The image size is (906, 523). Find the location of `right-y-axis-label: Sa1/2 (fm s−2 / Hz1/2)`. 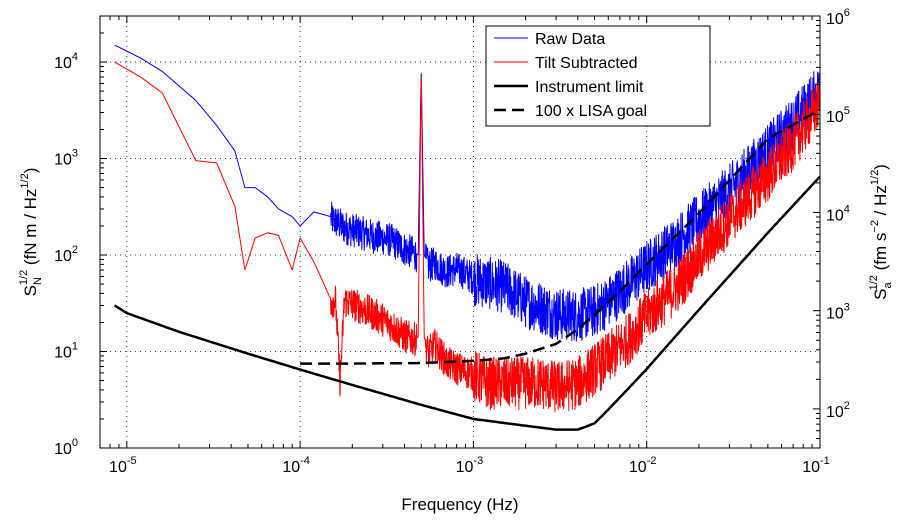

right-y-axis-label: Sa1/2 (fm s−2 / Hz1/2) is located at coordinates (881, 232).